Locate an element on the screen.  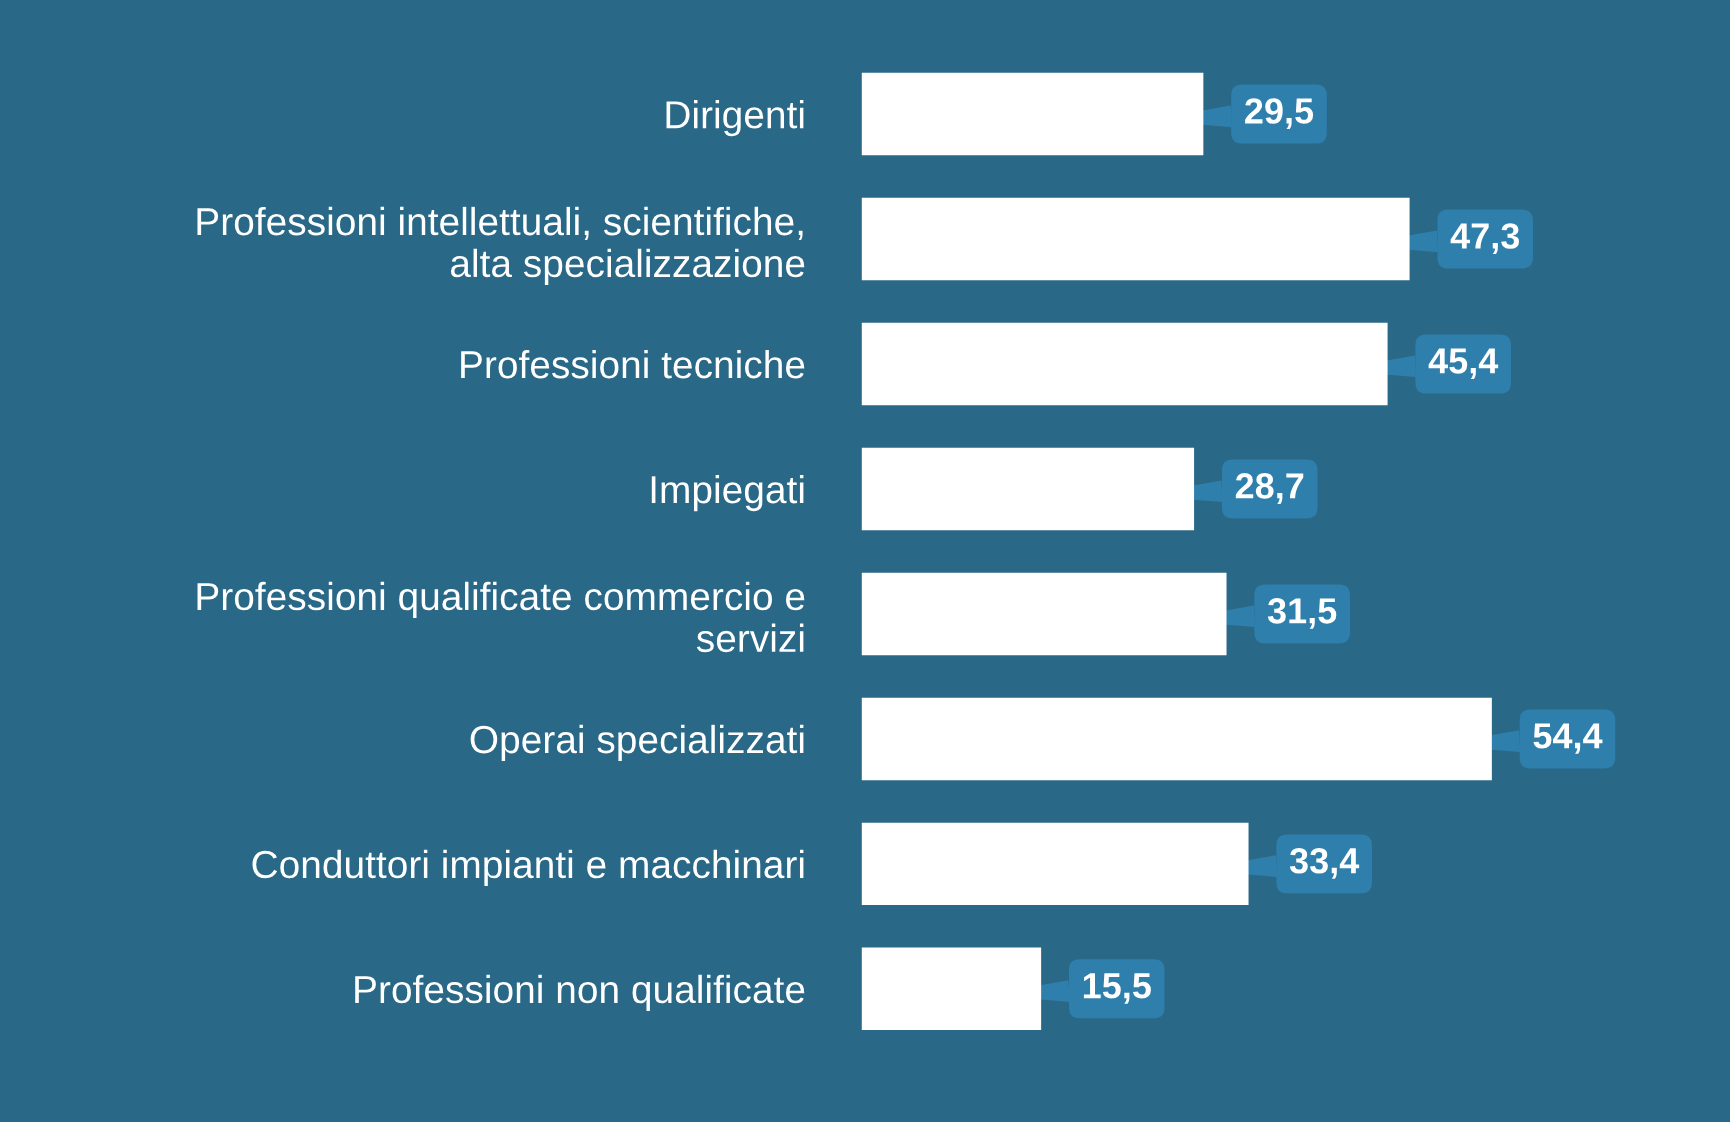
data-label: 31,5 is located at coordinates (1302, 613).